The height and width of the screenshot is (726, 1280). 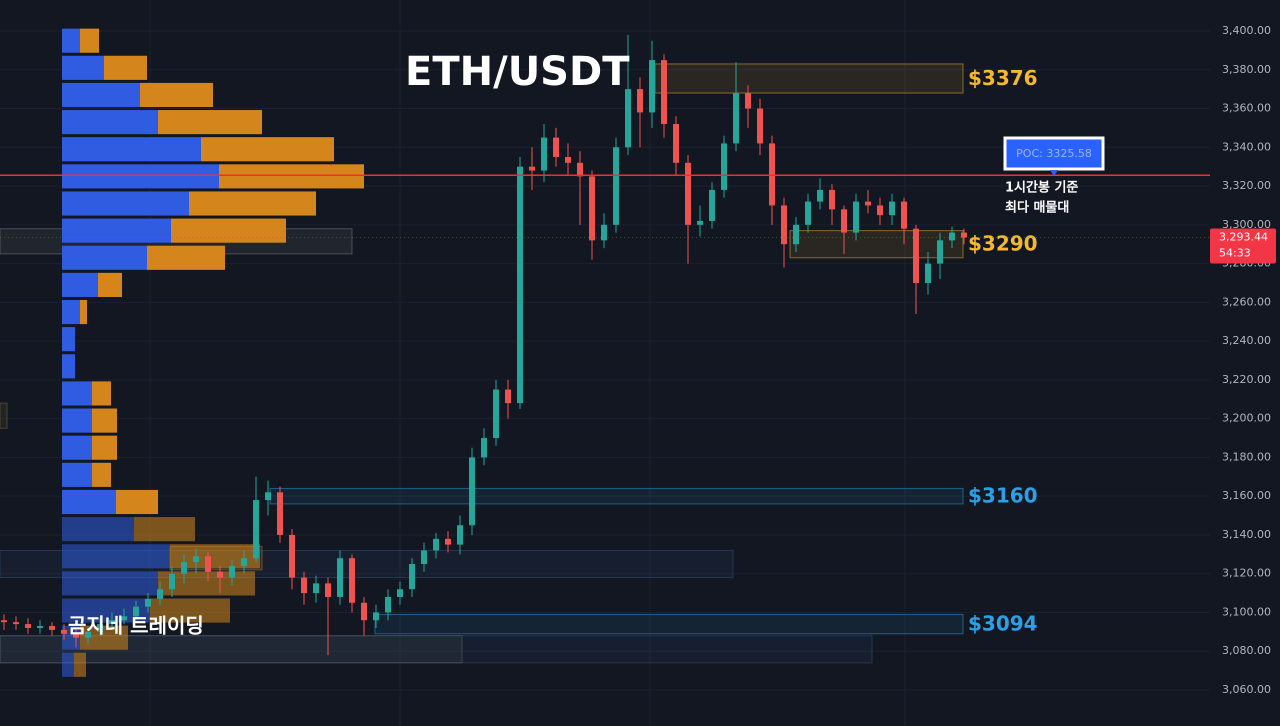 What do you see at coordinates (1037, 208) in the screenshot?
I see `poc-note: 최다 매물대` at bounding box center [1037, 208].